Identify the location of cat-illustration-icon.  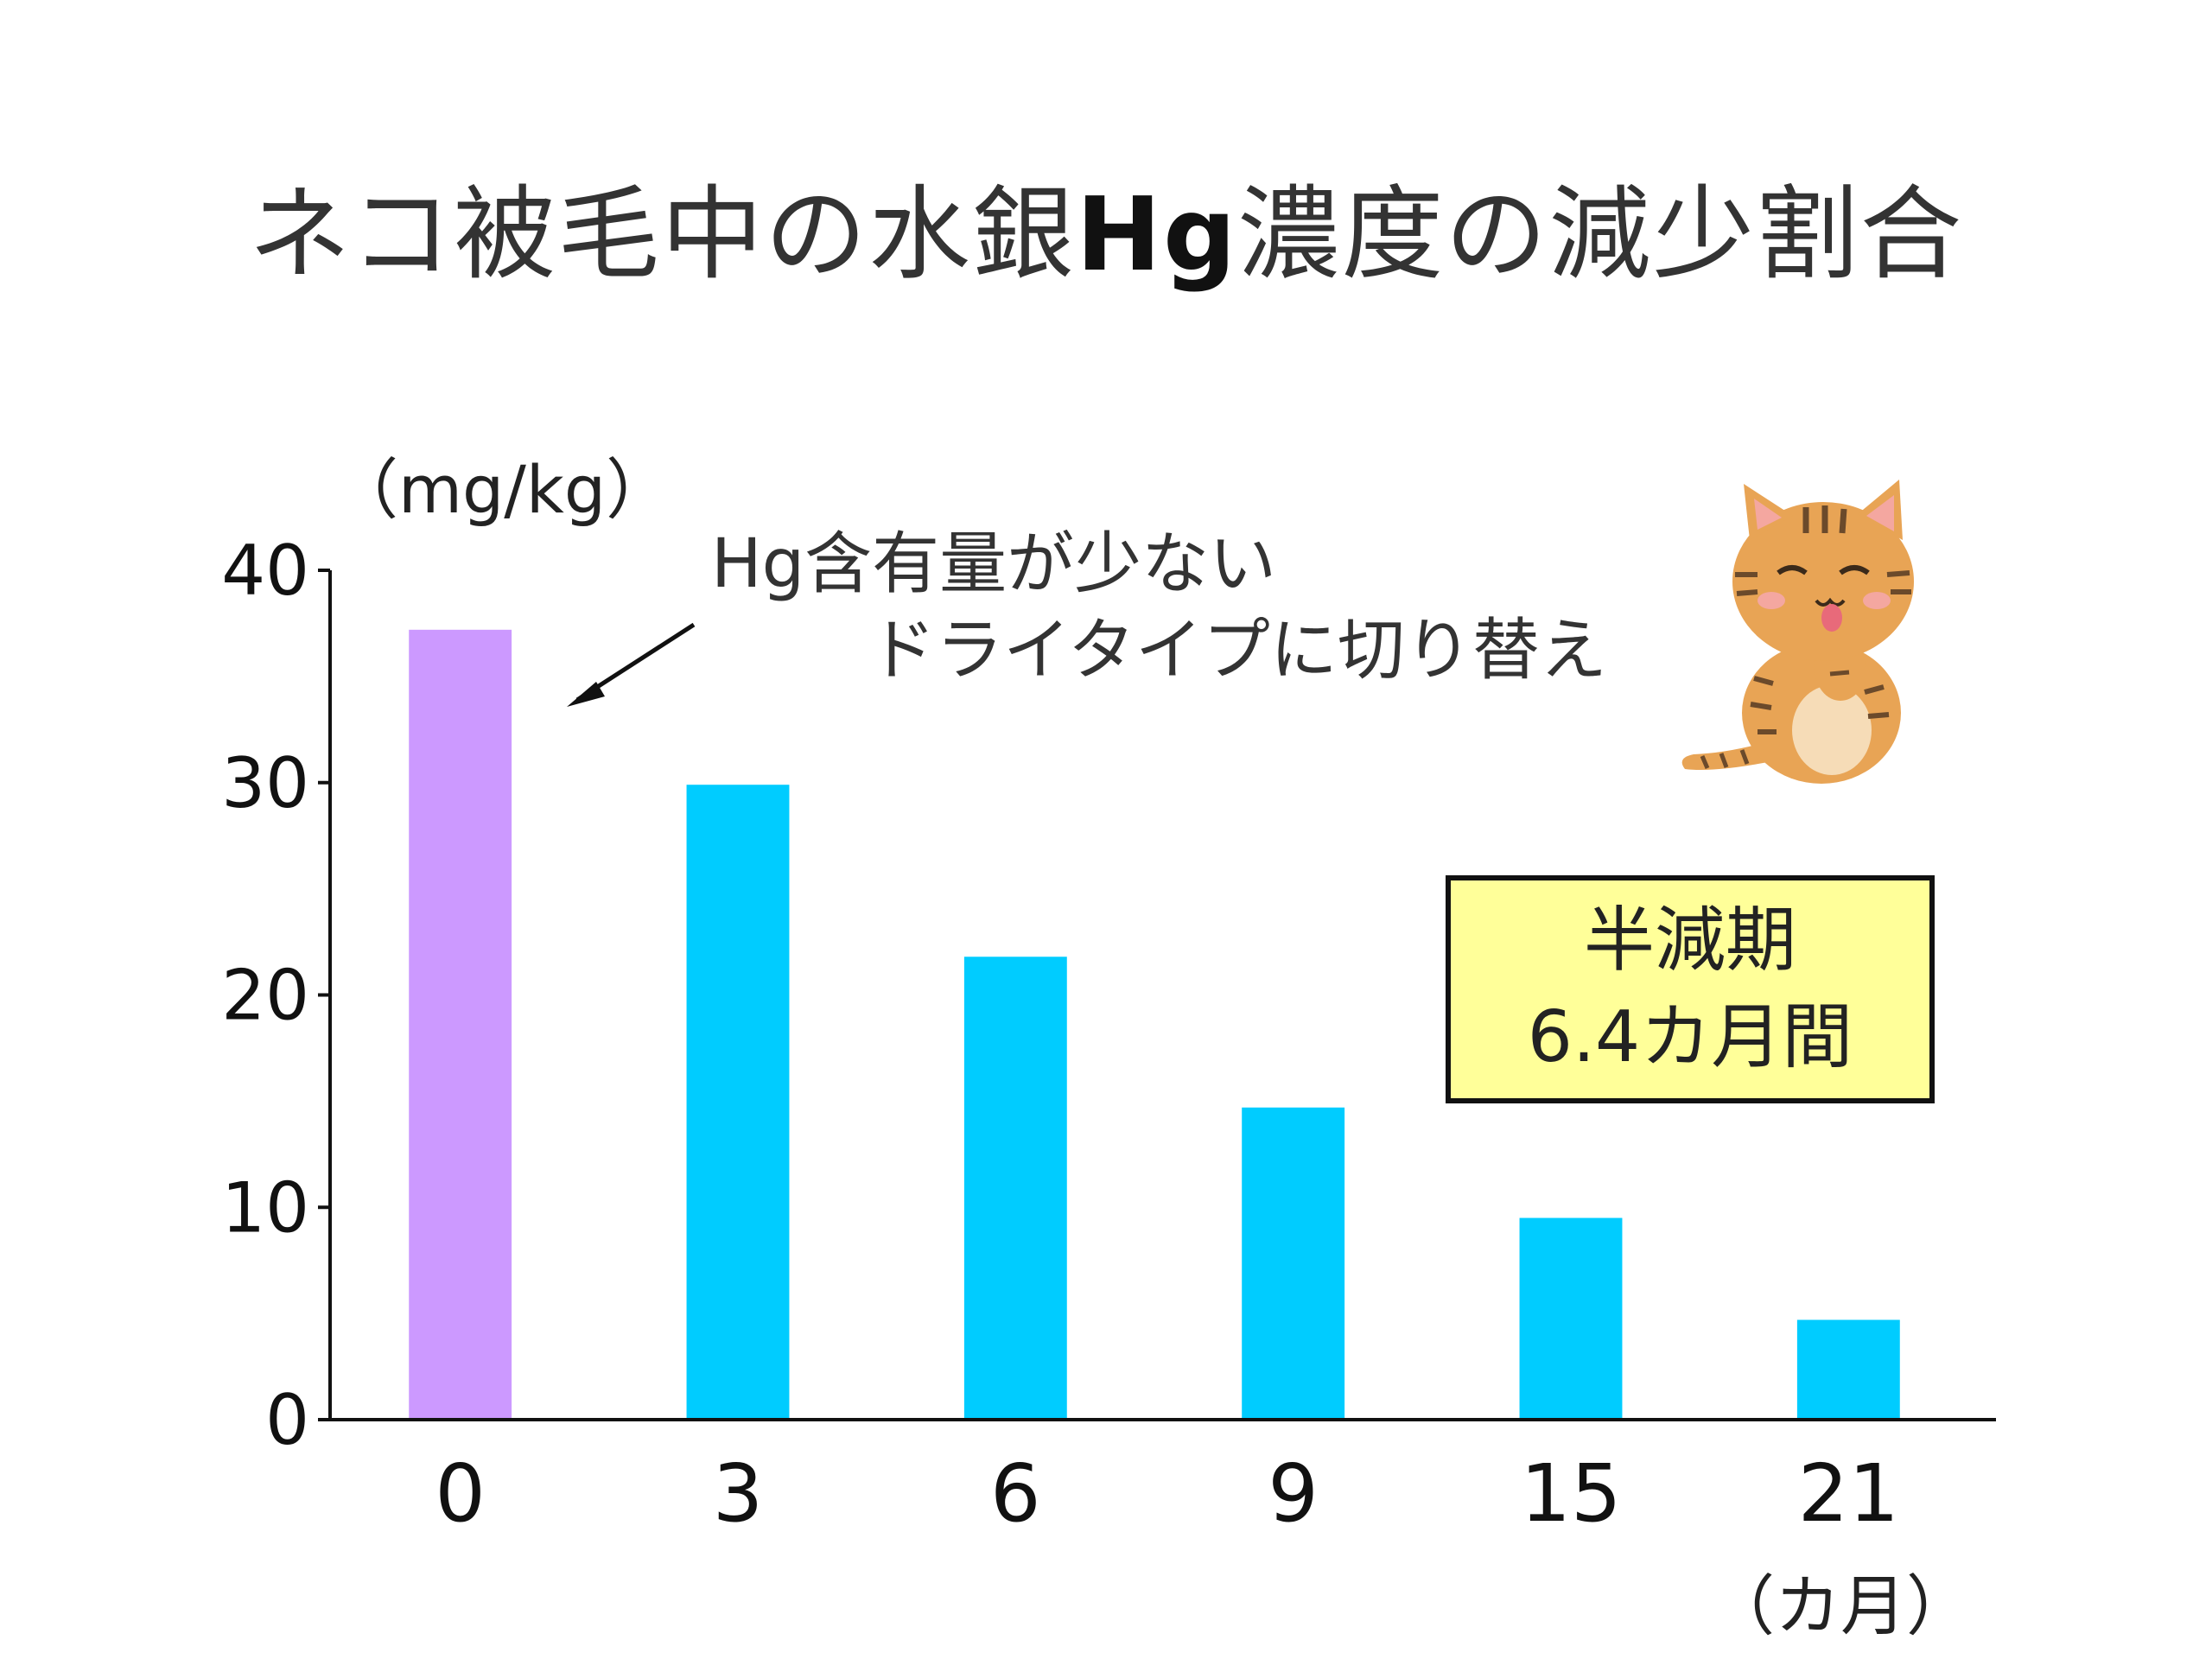
(1797, 632).